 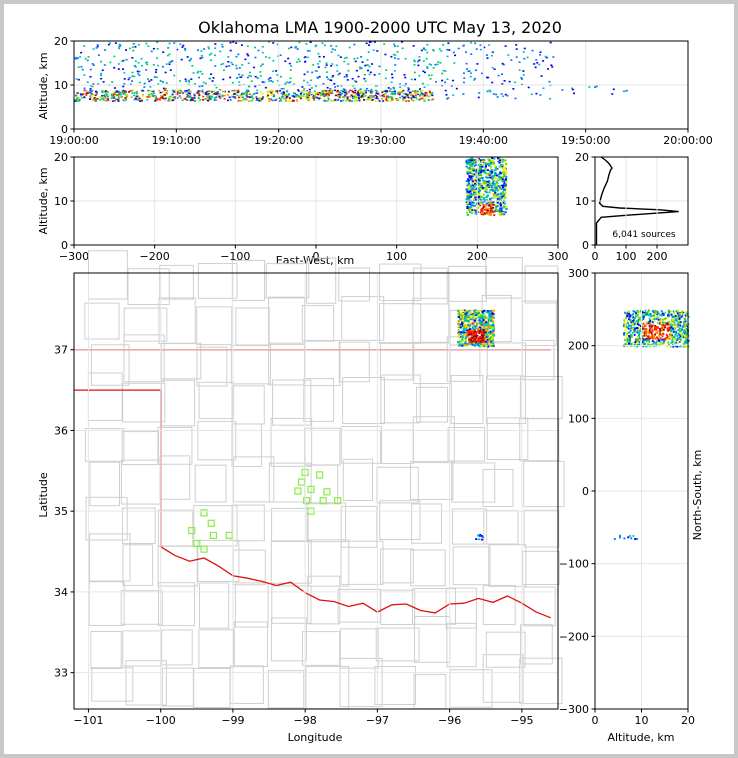 What do you see at coordinates (644, 235) in the screenshot?
I see `sources-count-label: 6,041 sources` at bounding box center [644, 235].